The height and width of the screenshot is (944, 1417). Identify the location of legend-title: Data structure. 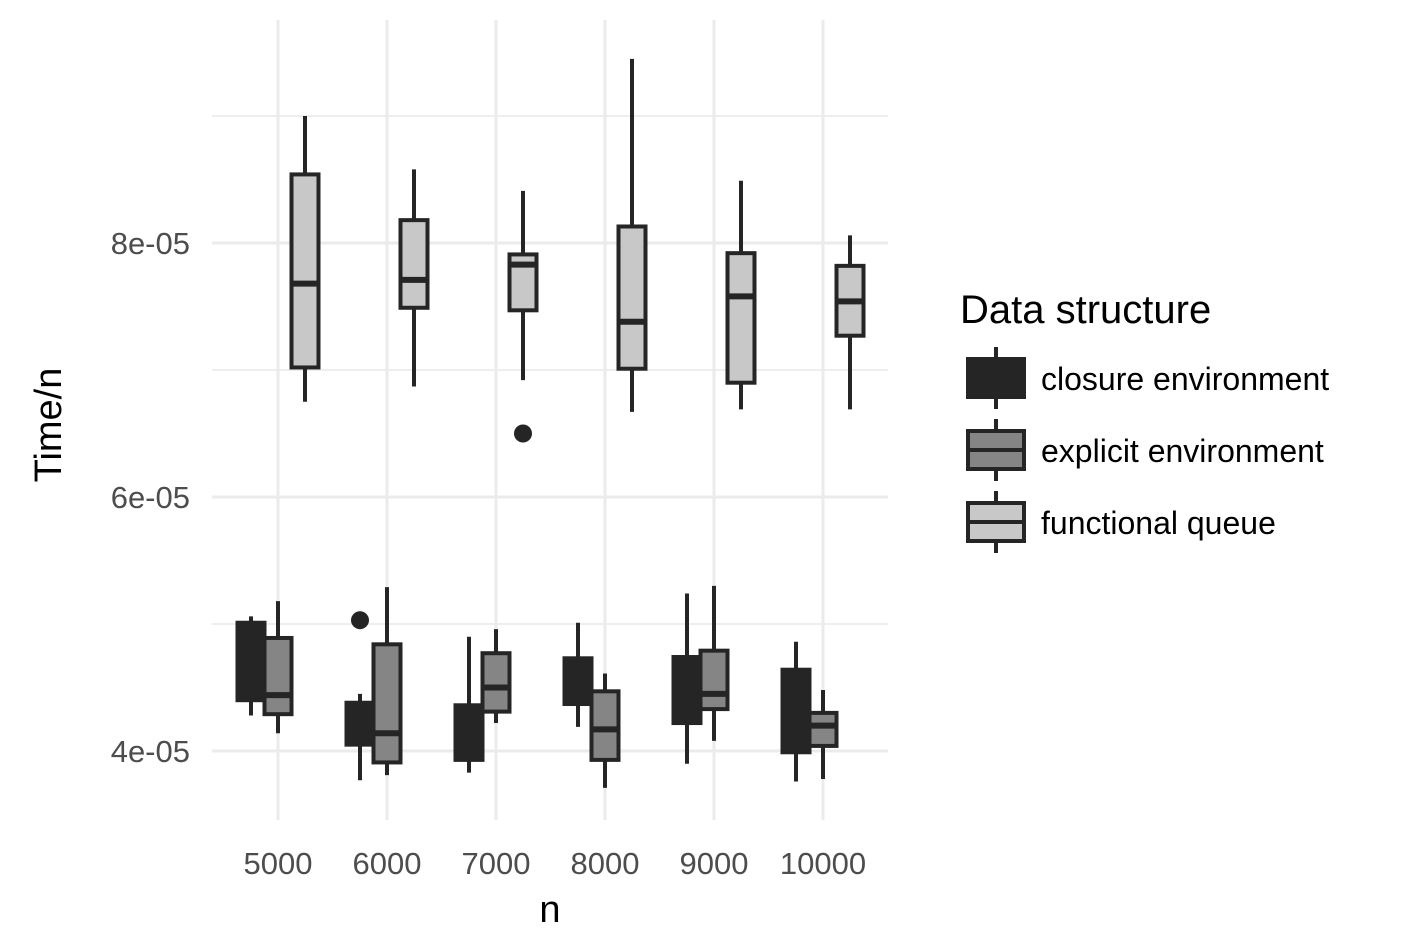
(1085, 310).